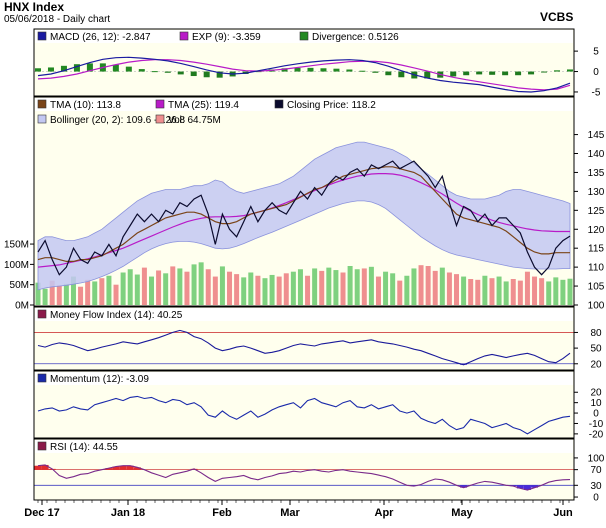 The width and height of the screenshot is (606, 528). I want to click on macd-legend-item: MACD (26, 12): -2.847, so click(100, 37).